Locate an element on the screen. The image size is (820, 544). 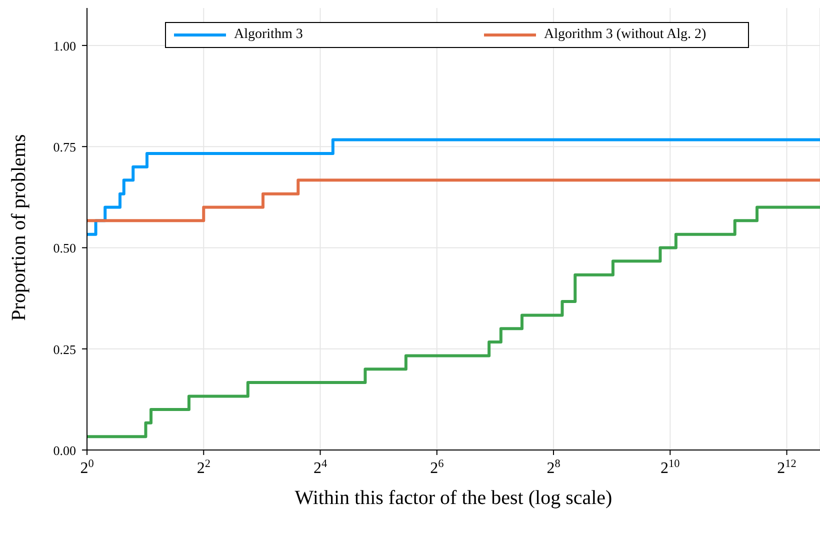
x-tick-label: 2$^{6}$ is located at coordinates (437, 467).